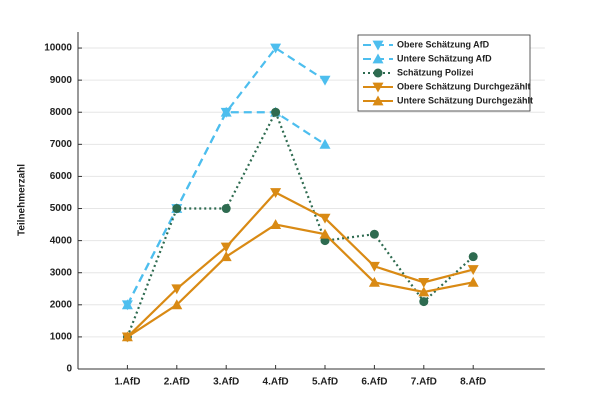  Describe the element at coordinates (61, 144) in the screenshot. I see `y-tick-label: 7000` at that location.